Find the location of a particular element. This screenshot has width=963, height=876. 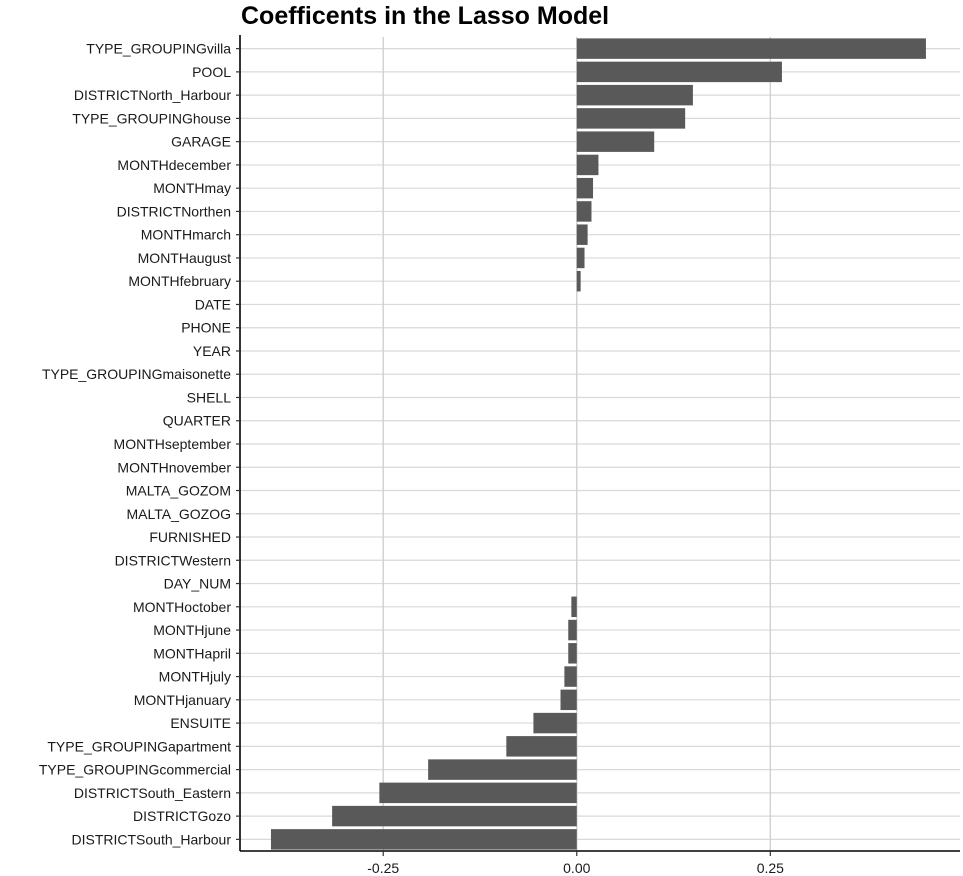

x-tick-labels: -0.25 0.00 0.25 is located at coordinates (575, 868).